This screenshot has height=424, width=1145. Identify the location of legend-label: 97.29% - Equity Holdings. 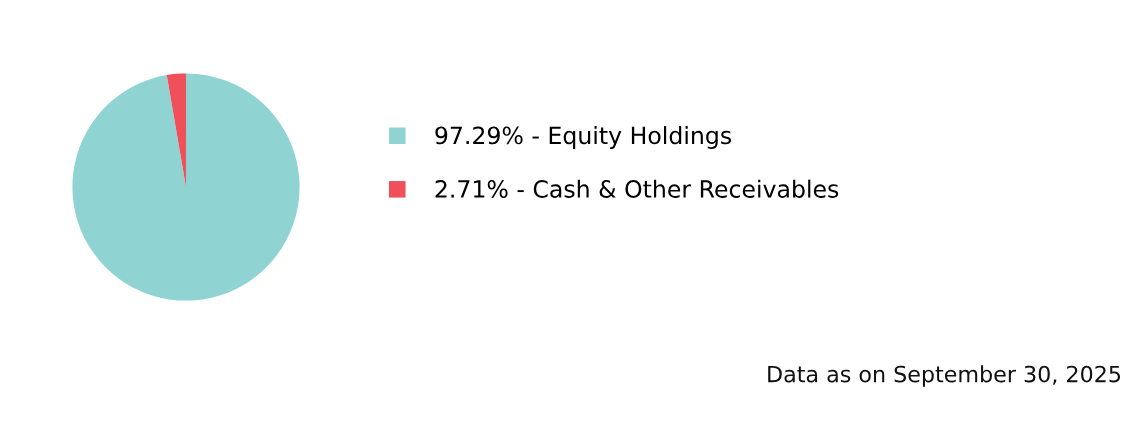
(583, 137).